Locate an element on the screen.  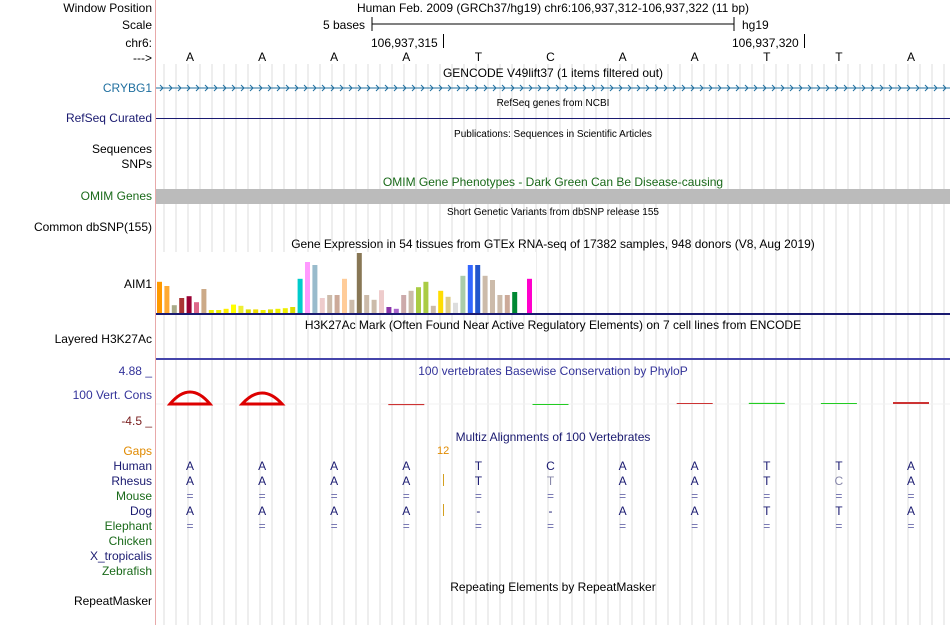
omim-phenotype-feature is located at coordinates (553, 196).